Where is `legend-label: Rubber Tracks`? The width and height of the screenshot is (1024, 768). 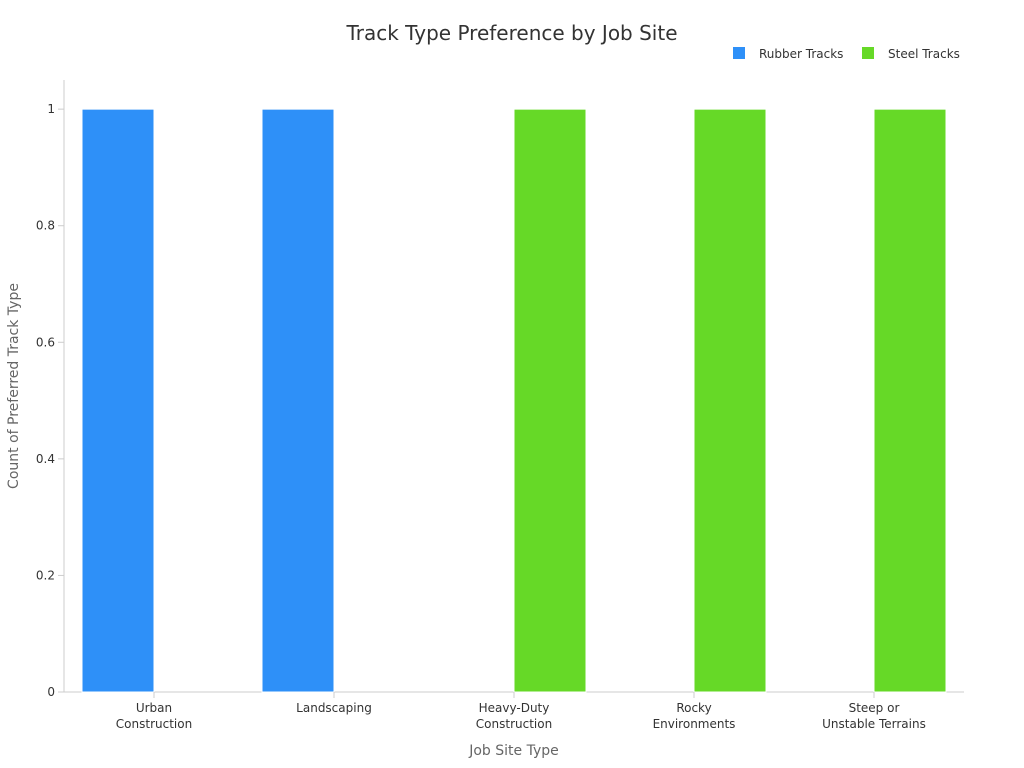 legend-label: Rubber Tracks is located at coordinates (801, 54).